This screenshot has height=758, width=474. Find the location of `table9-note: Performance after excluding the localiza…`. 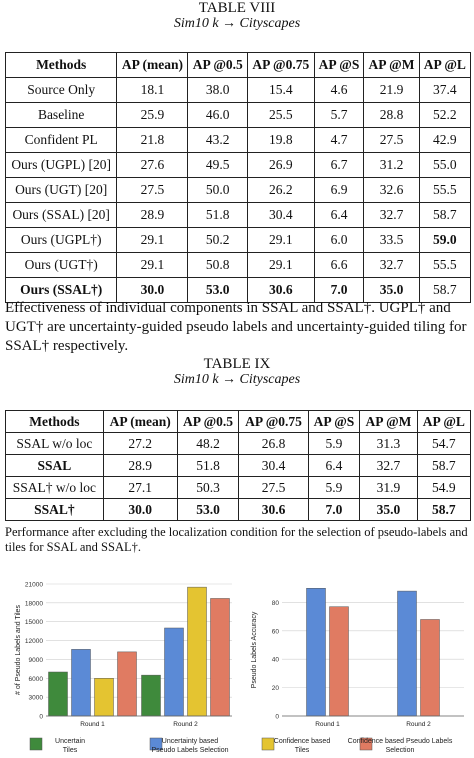

table9-note: Performance after excluding the localiza… is located at coordinates (236, 539).